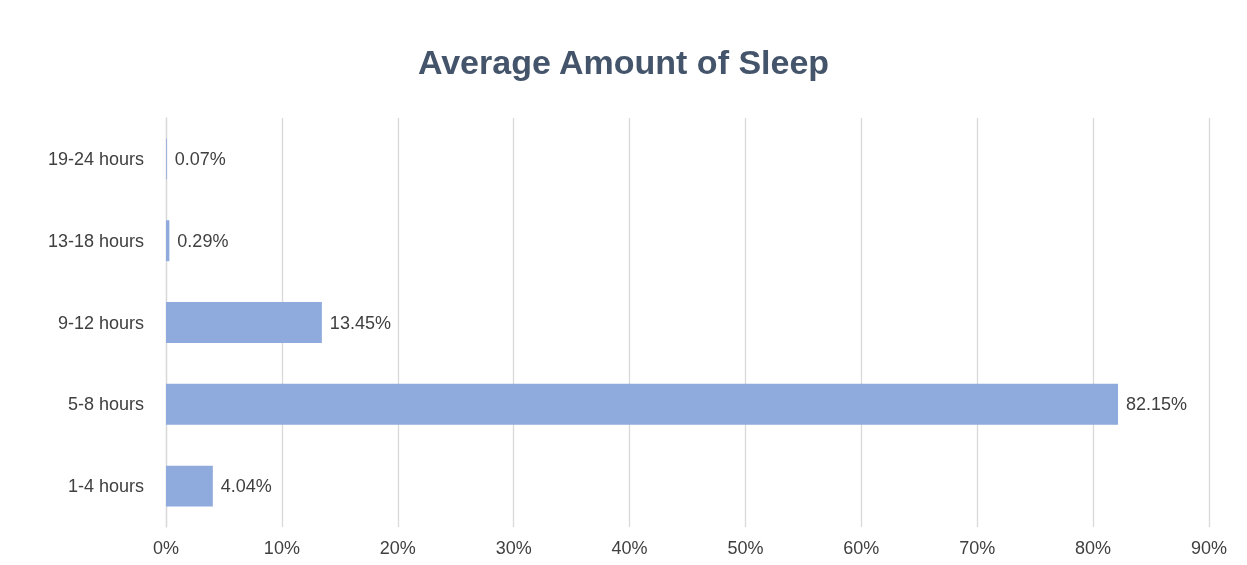 Image resolution: width=1247 pixels, height=565 pixels. I want to click on x-tick-label: 80%, so click(1093, 548).